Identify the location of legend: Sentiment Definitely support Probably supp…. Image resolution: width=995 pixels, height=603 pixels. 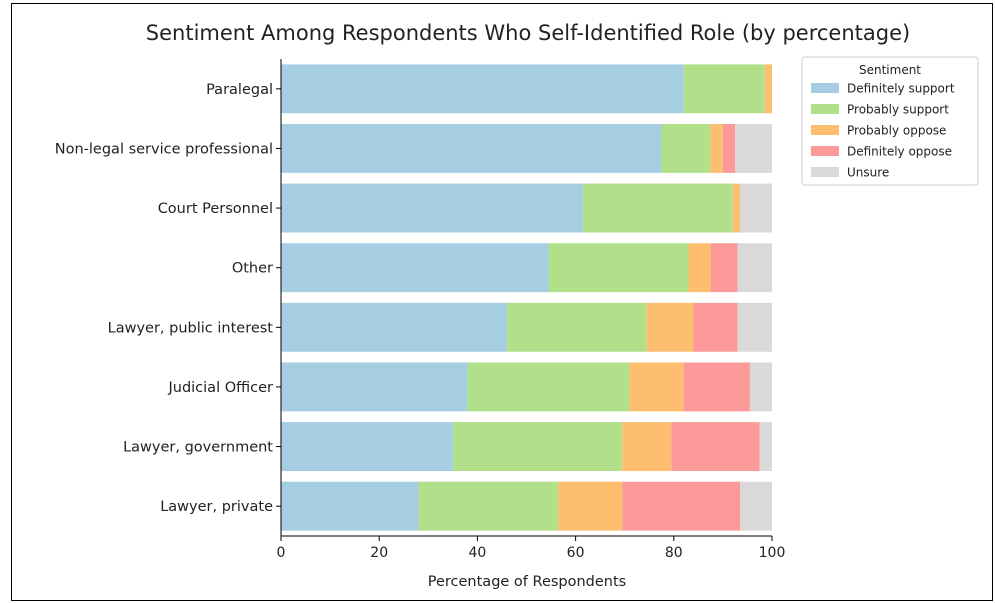
(890, 121).